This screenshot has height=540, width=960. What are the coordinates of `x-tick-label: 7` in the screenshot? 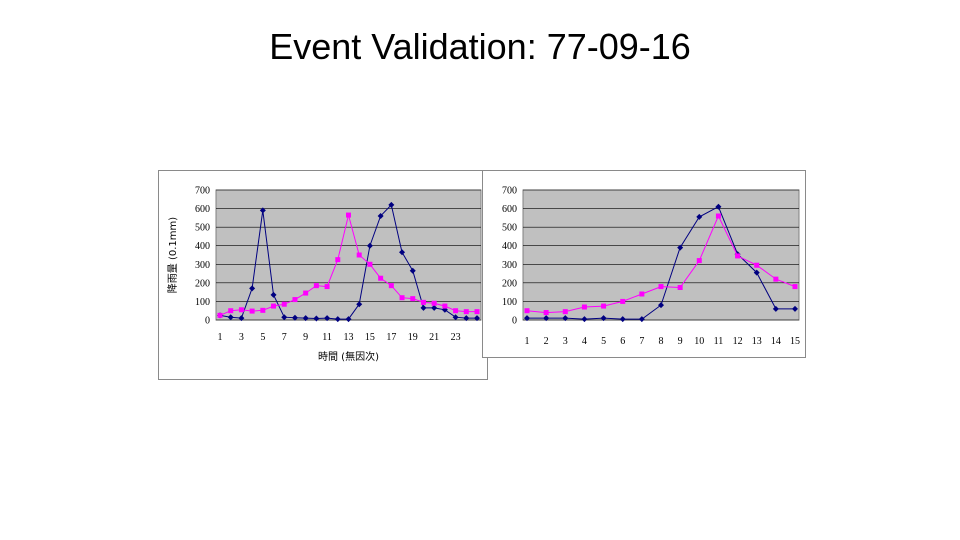 It's located at (641, 341).